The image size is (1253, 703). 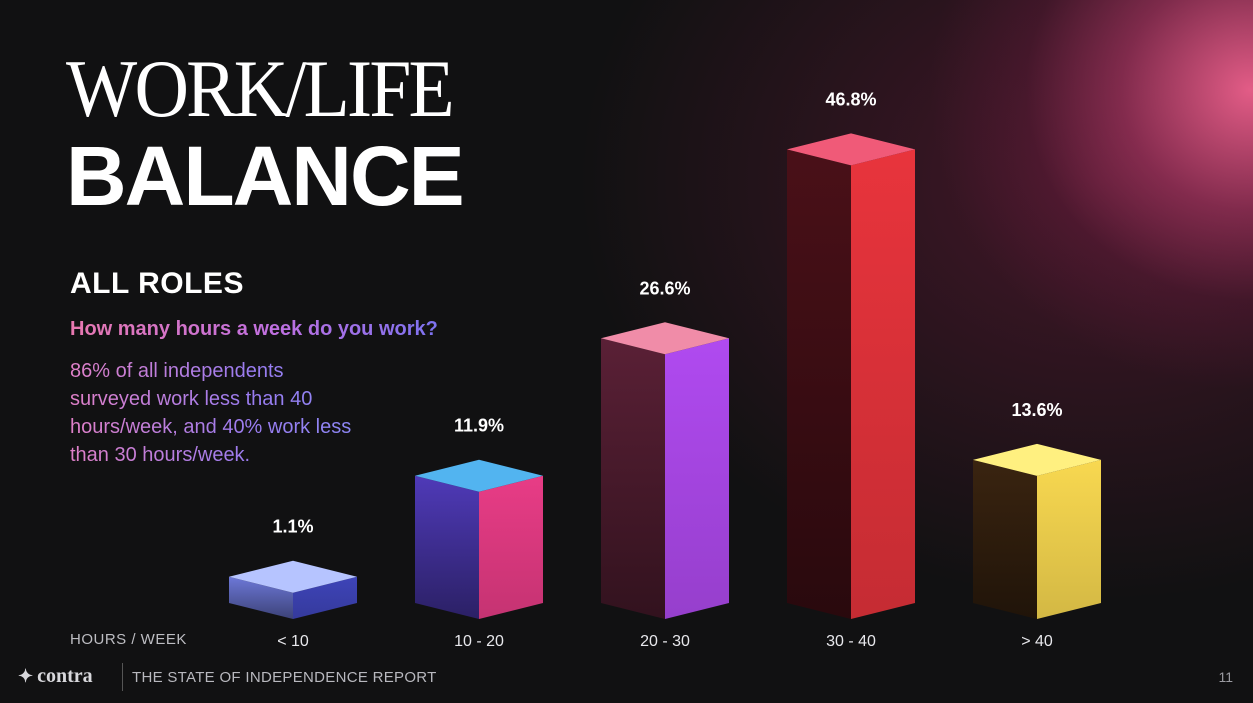 What do you see at coordinates (1036, 410) in the screenshot?
I see `value-label: 13.6%` at bounding box center [1036, 410].